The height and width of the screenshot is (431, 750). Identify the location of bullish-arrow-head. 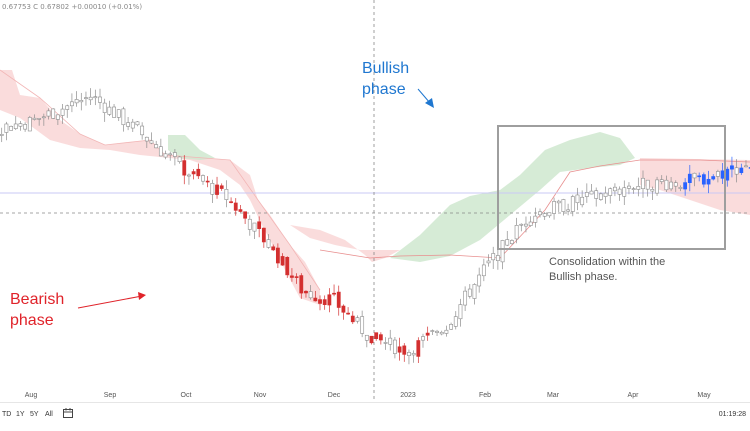
(429, 103).